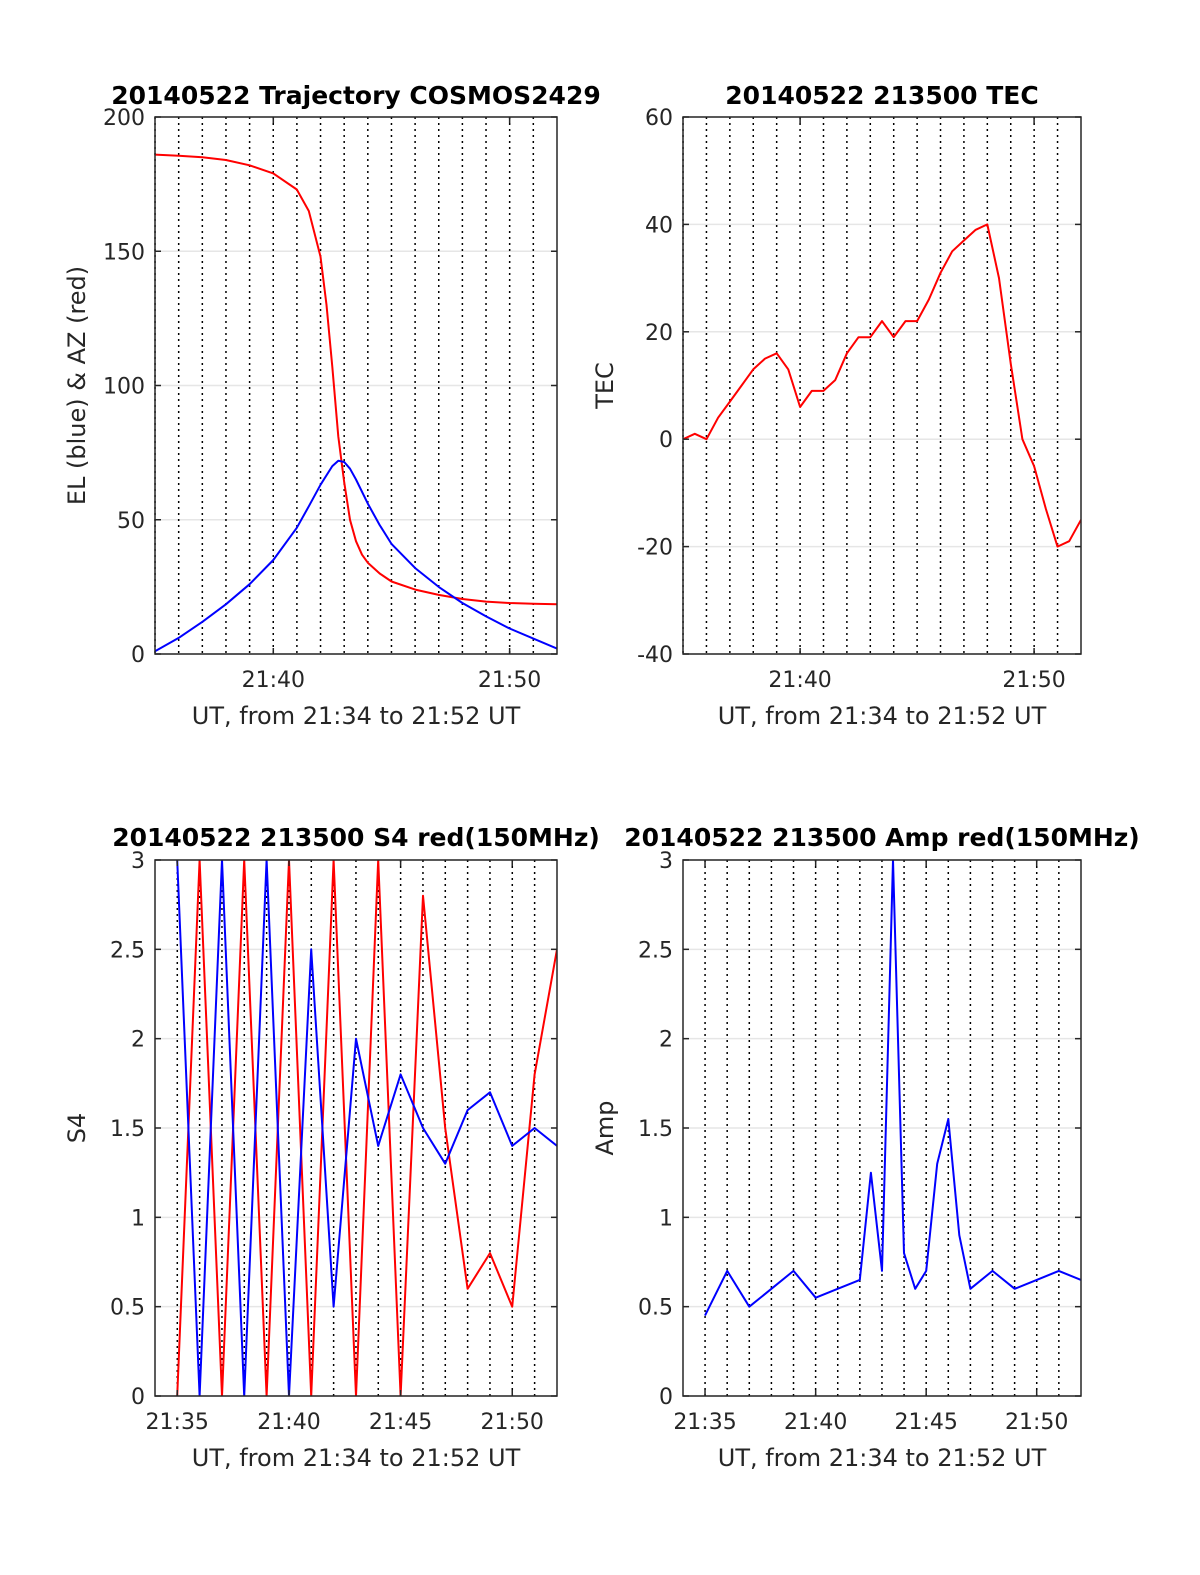 Image resolution: width=1200 pixels, height=1575 pixels. I want to click on y-tick-label: 150, so click(124, 252).